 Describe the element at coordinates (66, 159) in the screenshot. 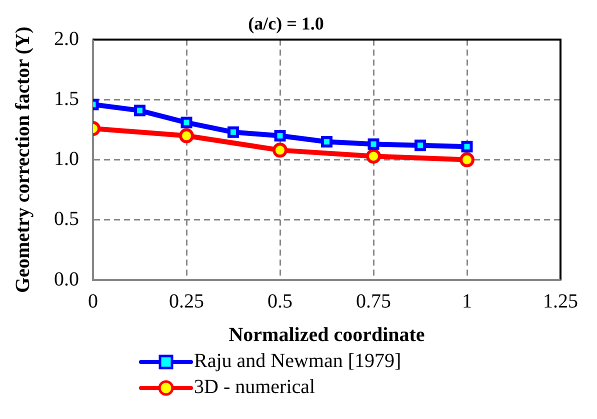

I see `y-tick-label: 1.0` at that location.